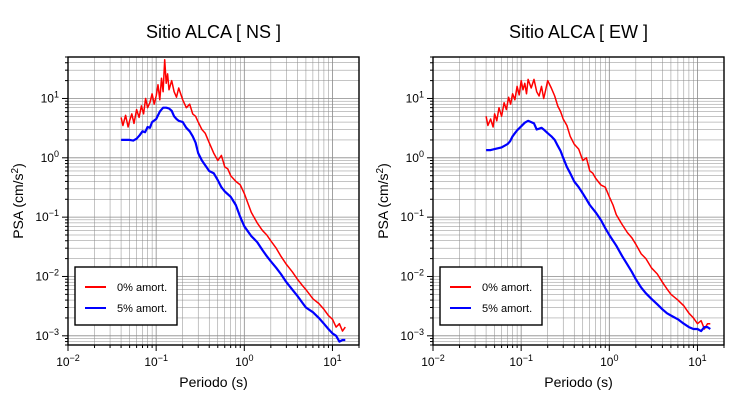  I want to click on chart-title: Sitio ALCA [ EW ], so click(578, 32).